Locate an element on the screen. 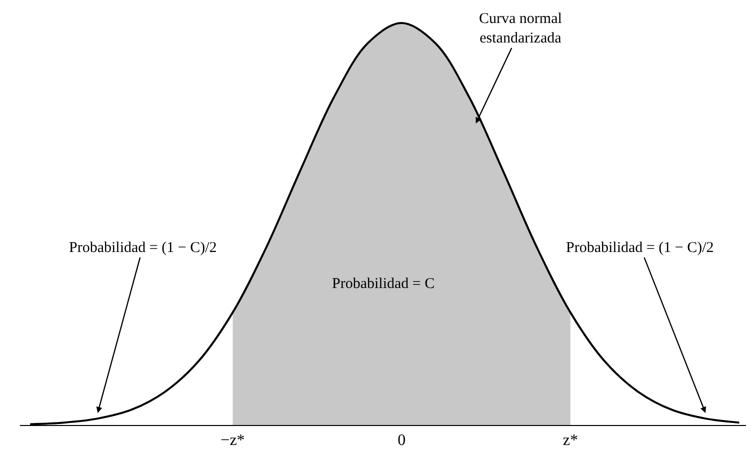 The width and height of the screenshot is (751, 465). x-tick-label: −z* is located at coordinates (232, 441).